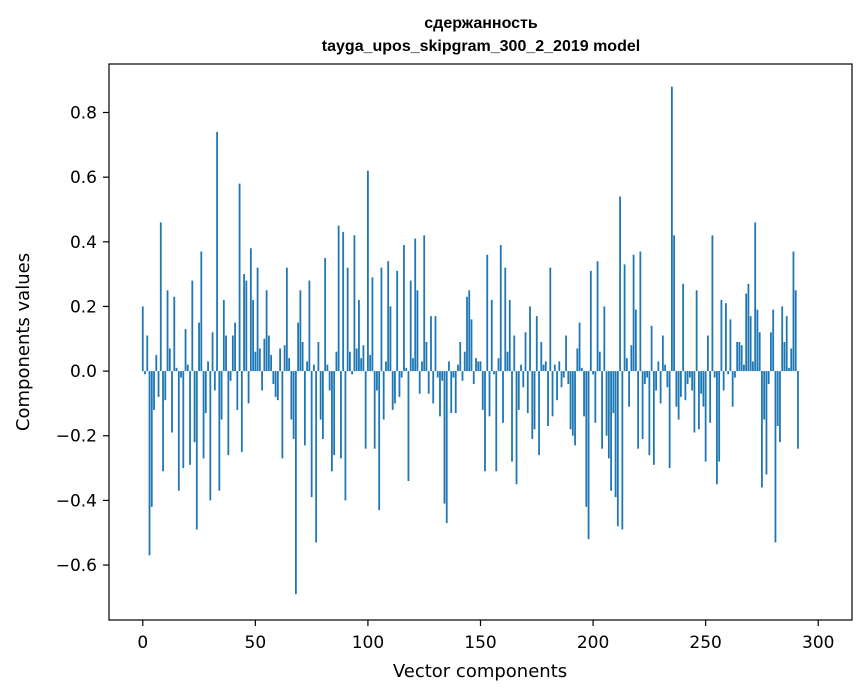 The width and height of the screenshot is (867, 696). I want to click on y-tick-label: 0.6, so click(83, 178).